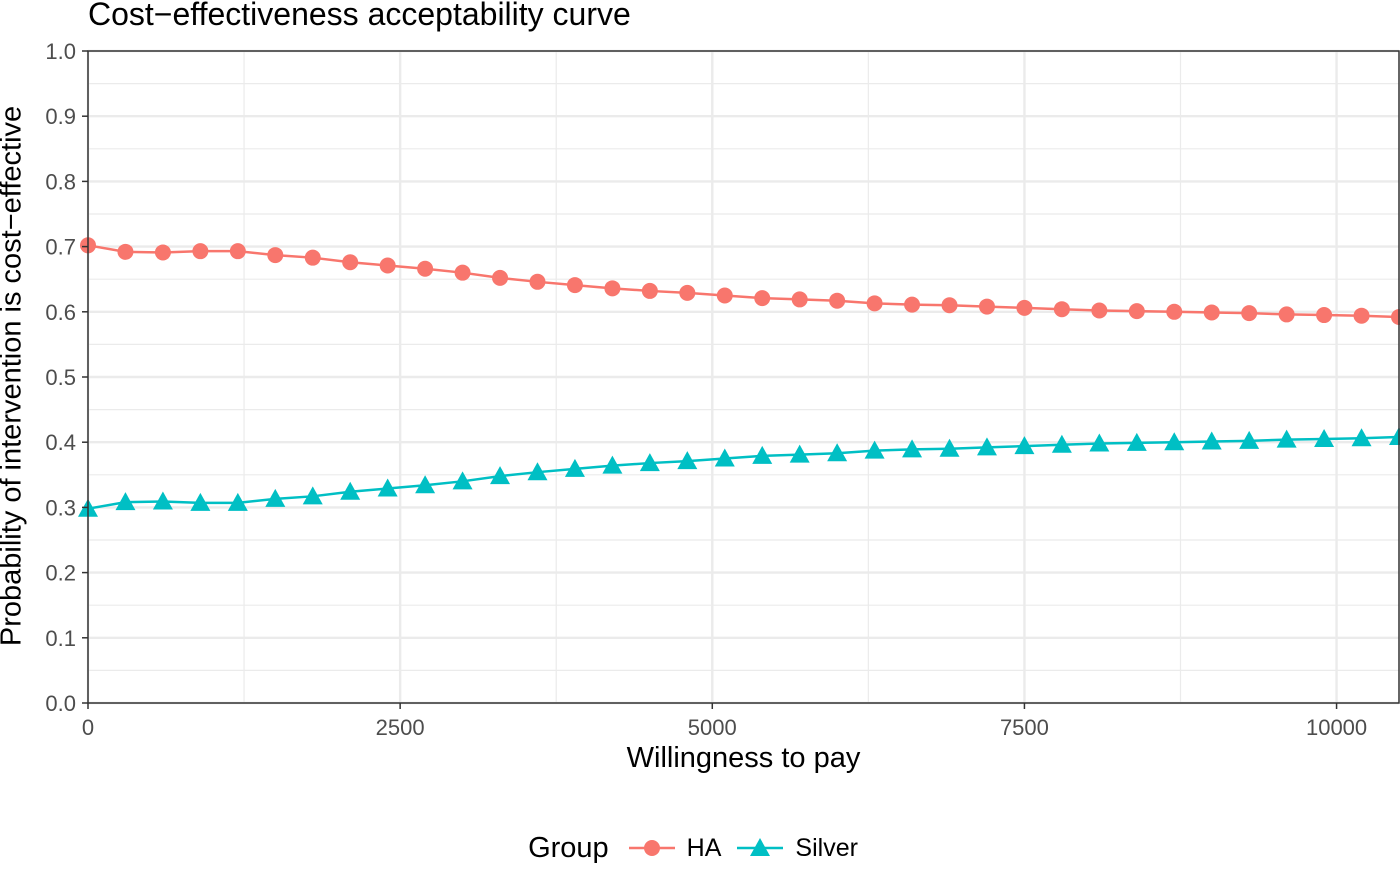  Describe the element at coordinates (88, 727) in the screenshot. I see `x-tick-label: 0` at that location.